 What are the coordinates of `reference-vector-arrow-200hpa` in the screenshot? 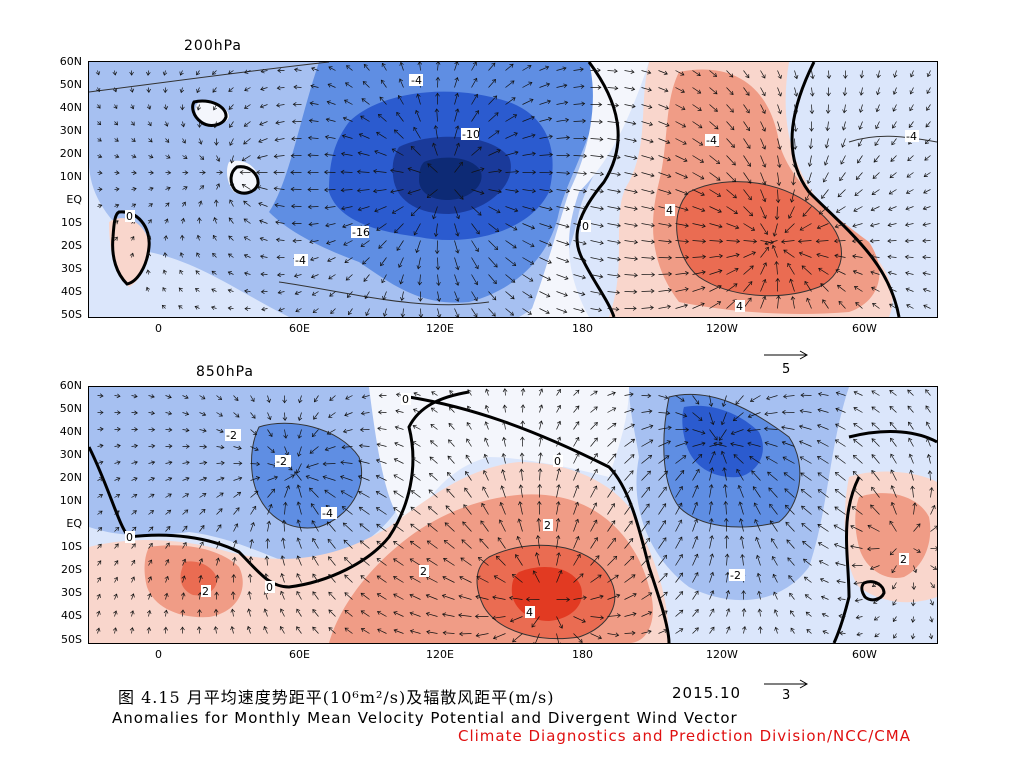 It's located at (786, 355).